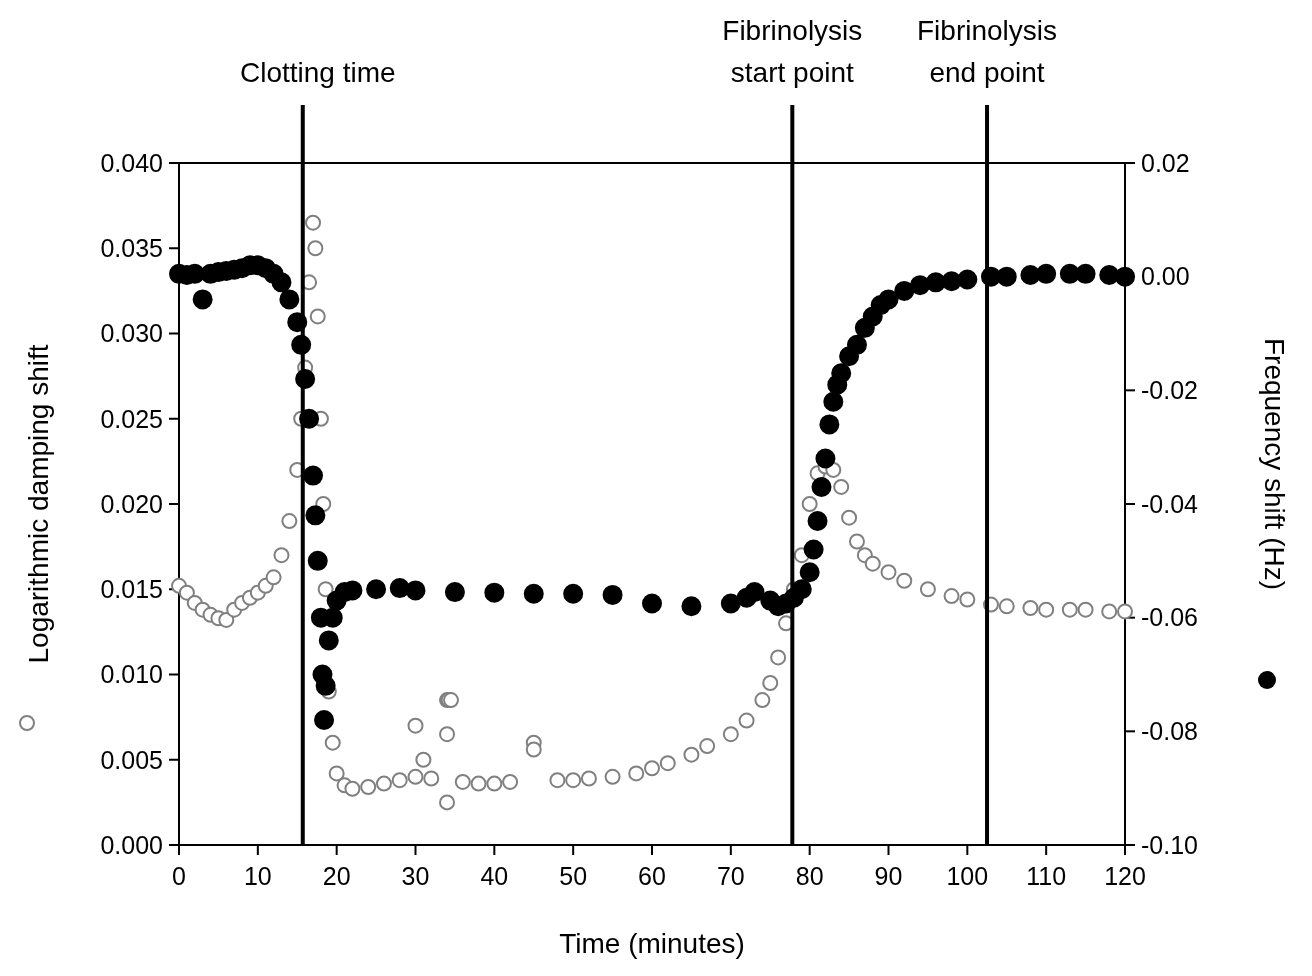 Image resolution: width=1312 pixels, height=976 pixels. What do you see at coordinates (317, 72) in the screenshot?
I see `ref-line-label: Clotting time` at bounding box center [317, 72].